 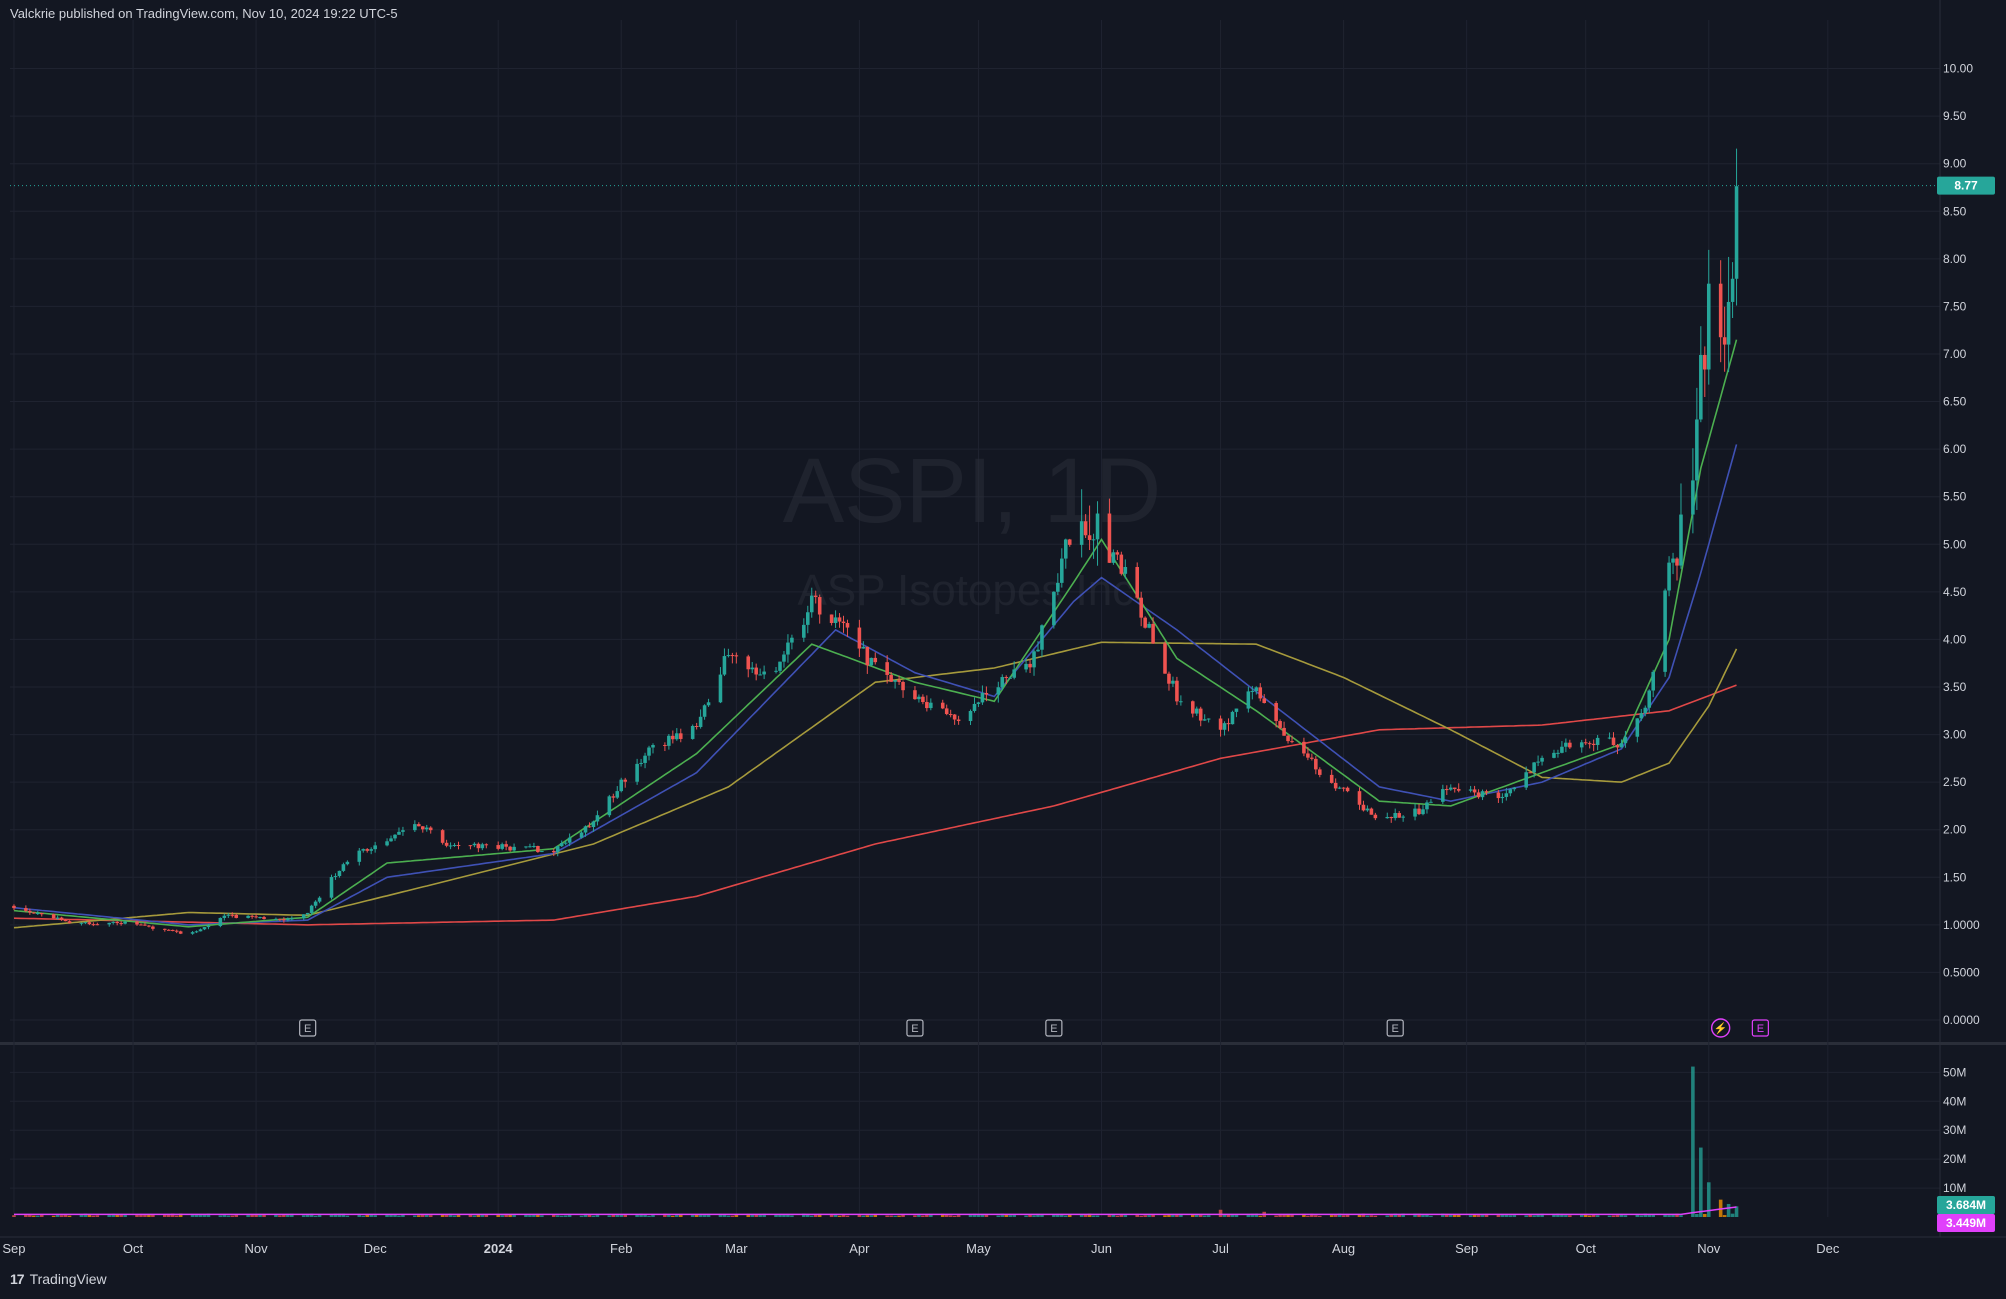 I want to click on brand-name: TradingView, so click(x=68, y=1279).